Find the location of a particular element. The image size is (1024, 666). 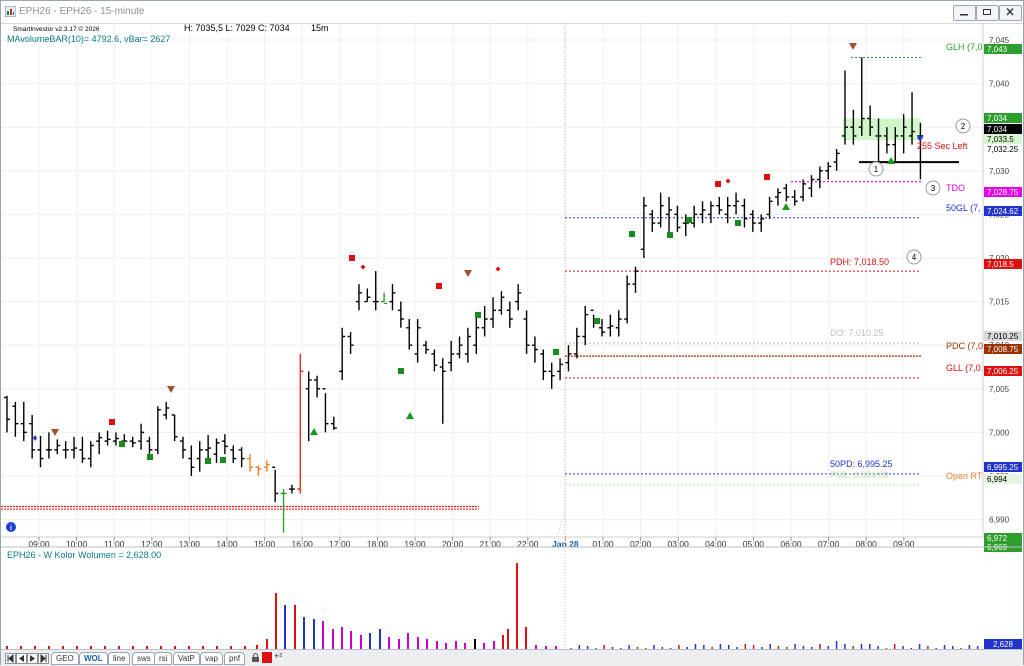

app-version-label: SmartInvestor v2.3.17 © 2026 is located at coordinates (56, 29).